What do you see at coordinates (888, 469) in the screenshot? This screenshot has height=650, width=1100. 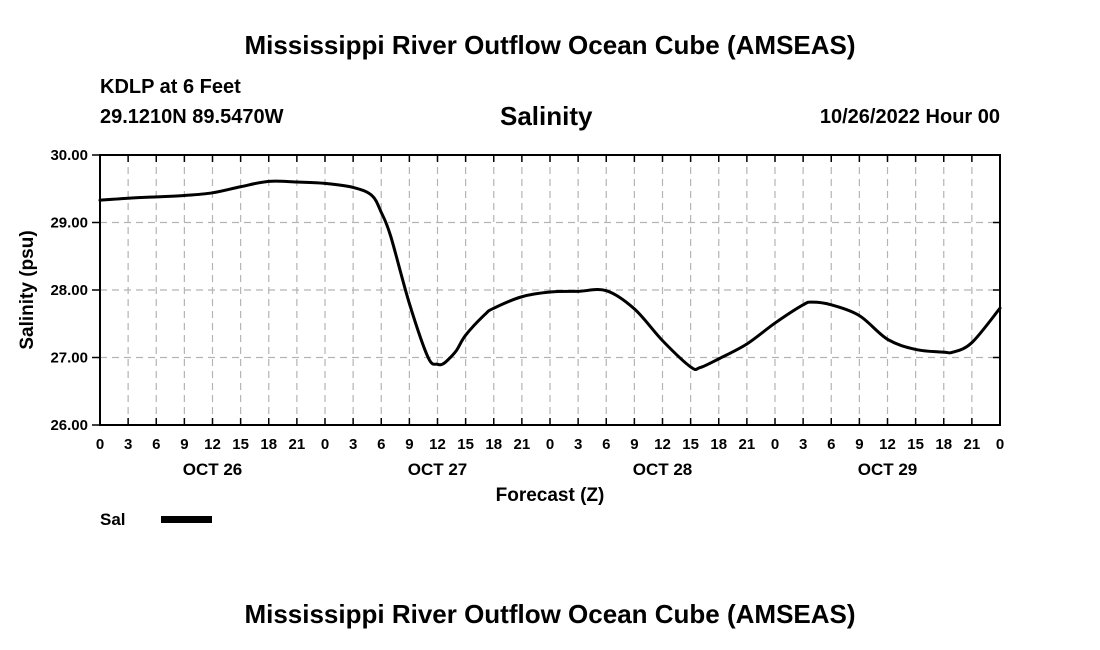 I see `x-day-label: OCT 29` at bounding box center [888, 469].